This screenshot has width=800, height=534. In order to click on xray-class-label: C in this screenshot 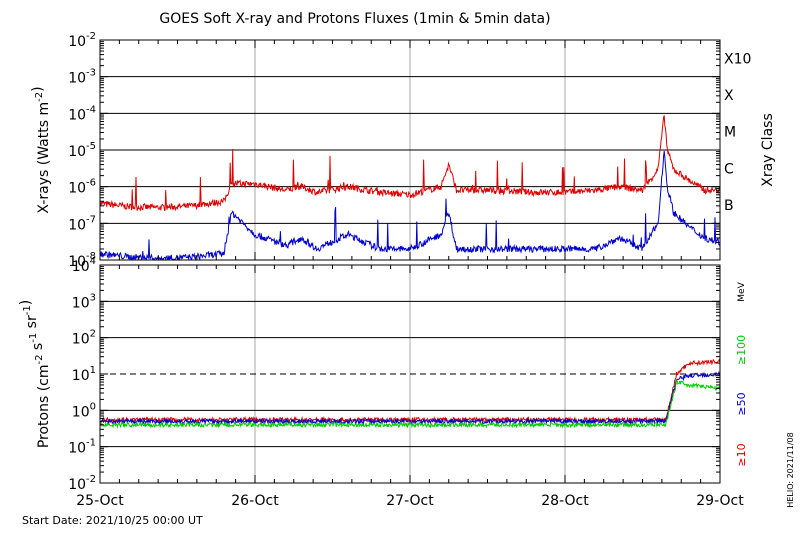, I will do `click(729, 169)`.